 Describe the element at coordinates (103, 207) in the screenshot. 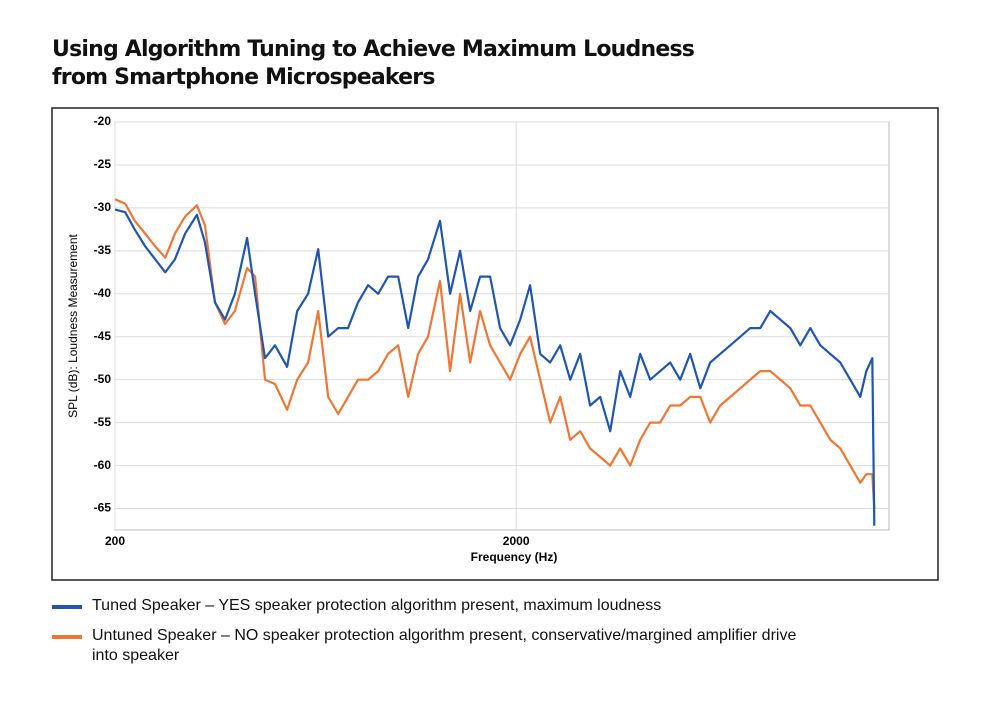

I see `y-tick-label: -30` at that location.